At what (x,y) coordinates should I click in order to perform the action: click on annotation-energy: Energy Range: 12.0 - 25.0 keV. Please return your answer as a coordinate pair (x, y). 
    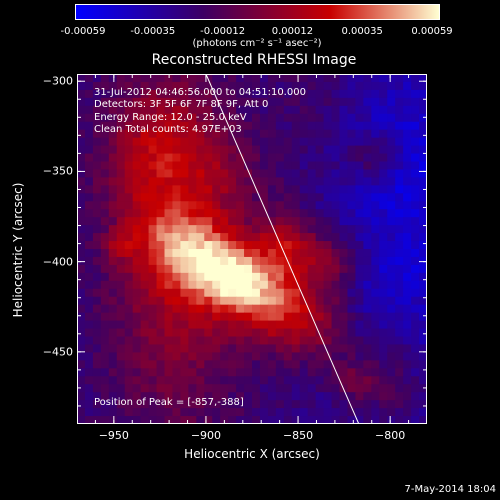
    Looking at the image, I should click on (170, 117).